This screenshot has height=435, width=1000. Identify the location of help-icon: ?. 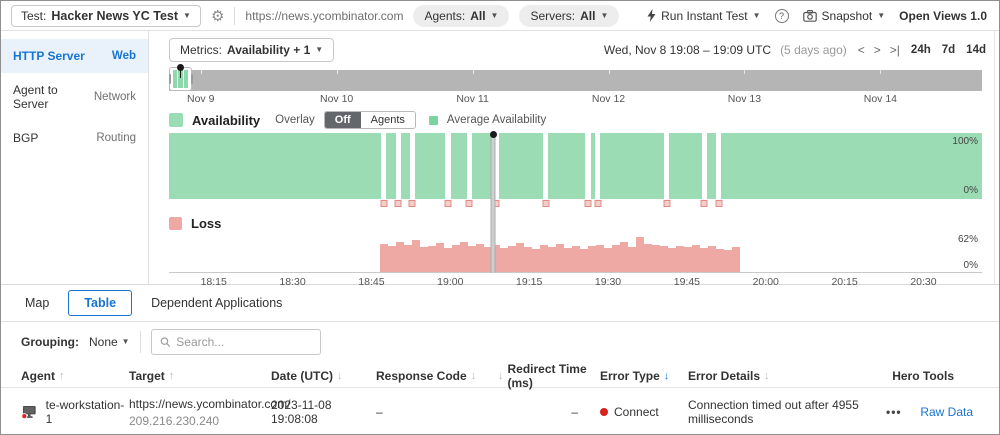
(781, 15).